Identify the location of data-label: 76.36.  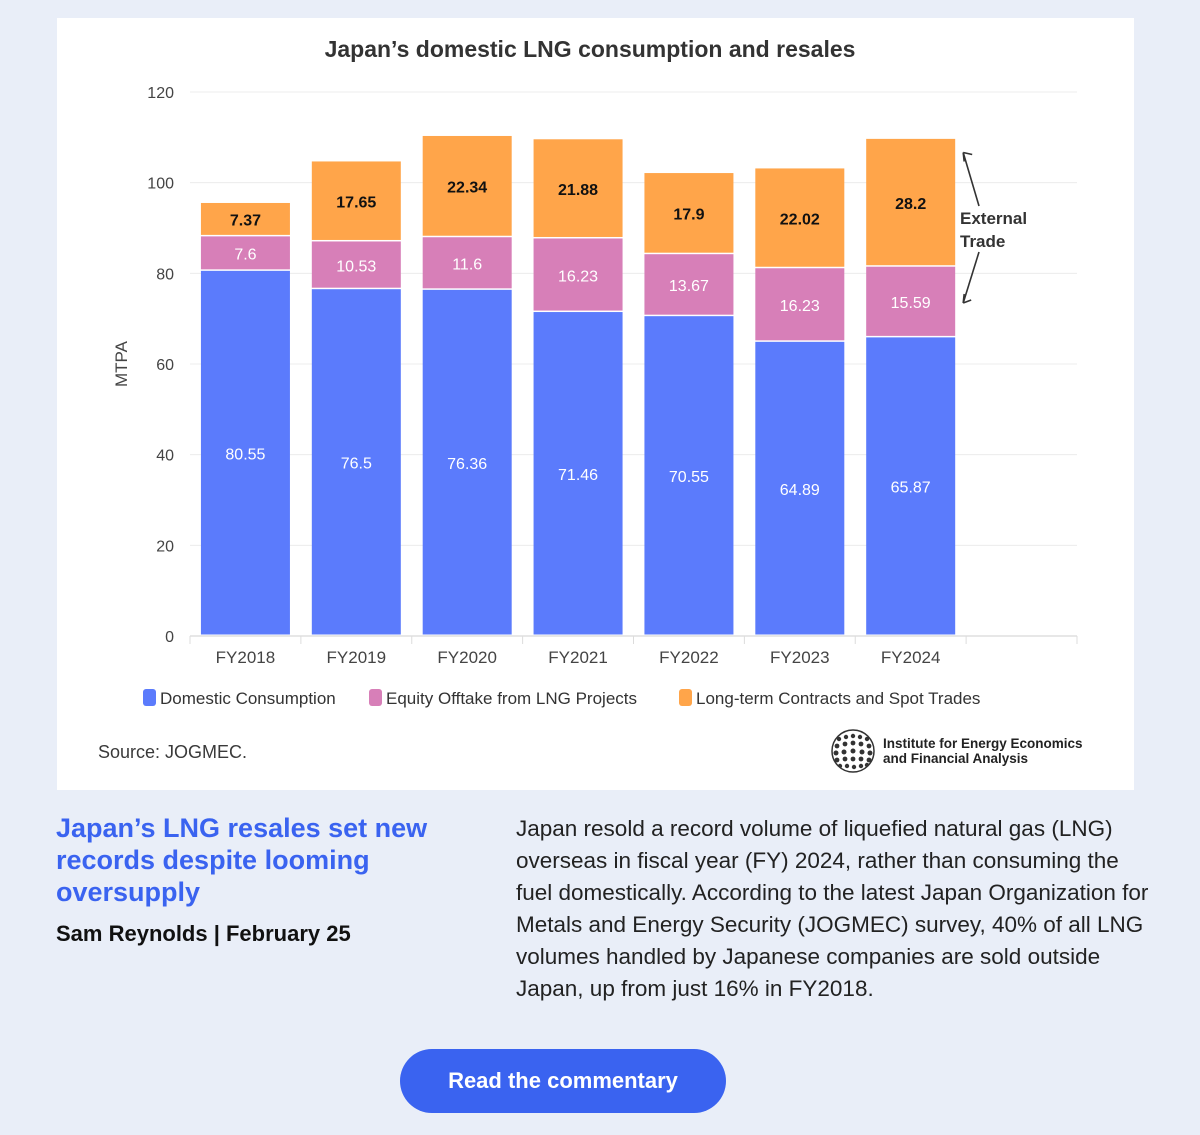
(467, 464).